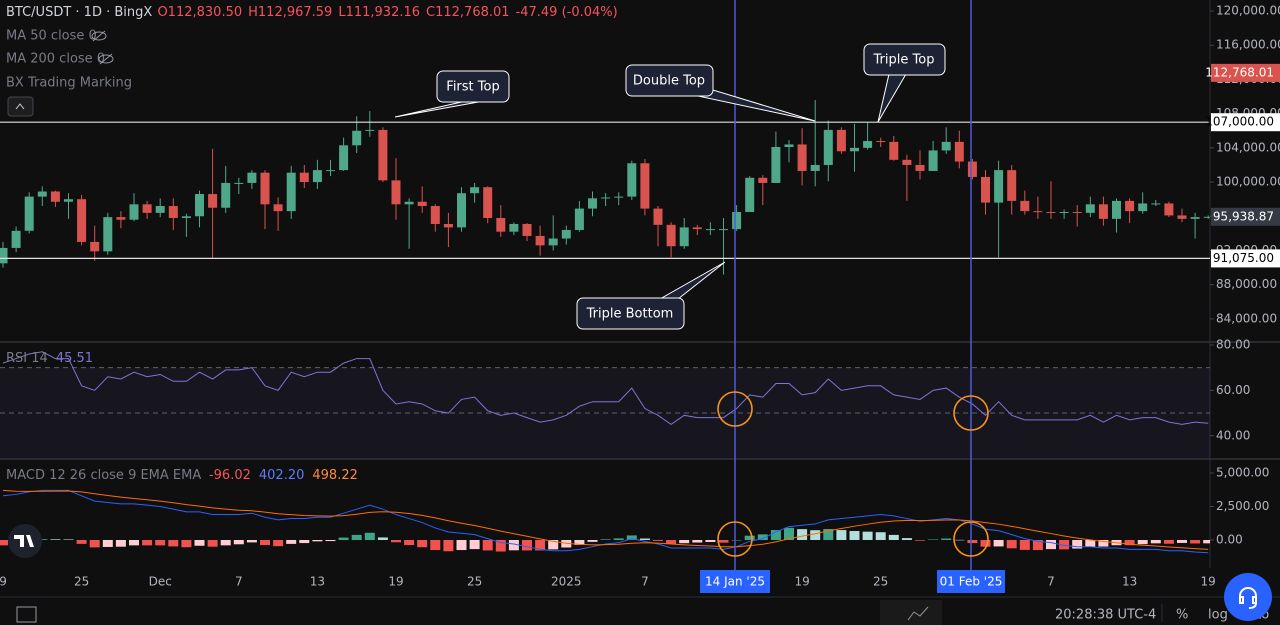 The image size is (1280, 625). Describe the element at coordinates (55, 59) in the screenshot. I see `indicator-label: MA 200 close 0` at that location.